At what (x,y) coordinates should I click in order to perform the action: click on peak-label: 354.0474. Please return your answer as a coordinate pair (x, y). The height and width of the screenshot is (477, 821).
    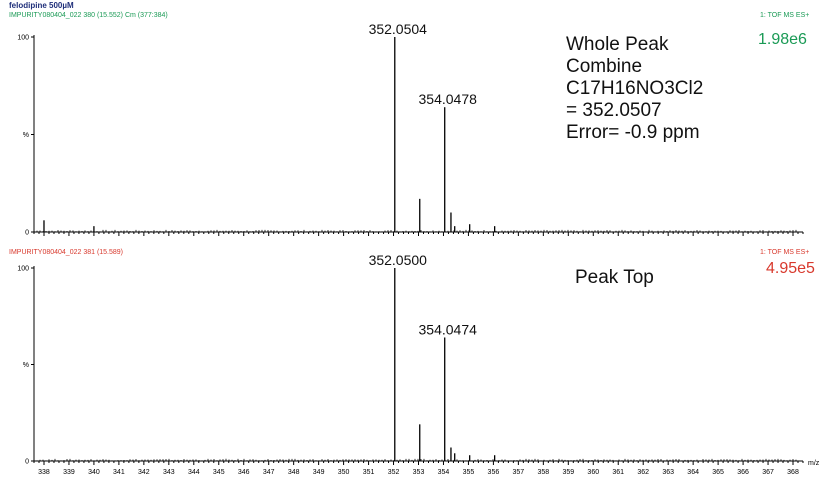
    Looking at the image, I should click on (448, 329).